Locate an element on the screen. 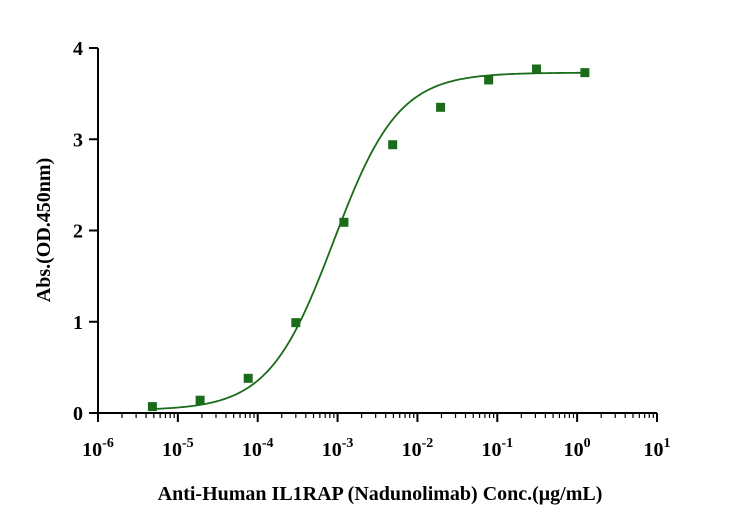 The image size is (734, 532). y-tick-label: 4 is located at coordinates (78, 49).